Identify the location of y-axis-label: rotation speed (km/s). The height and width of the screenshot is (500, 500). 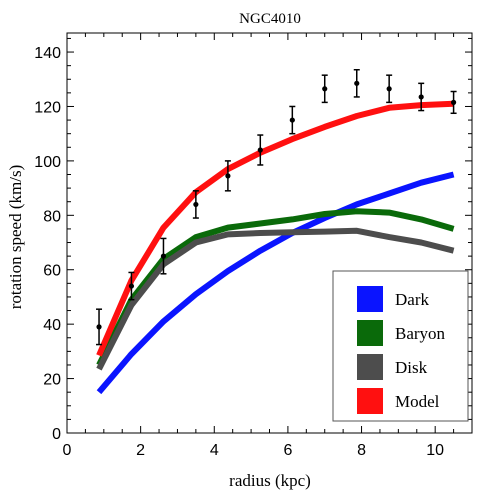
(15, 237).